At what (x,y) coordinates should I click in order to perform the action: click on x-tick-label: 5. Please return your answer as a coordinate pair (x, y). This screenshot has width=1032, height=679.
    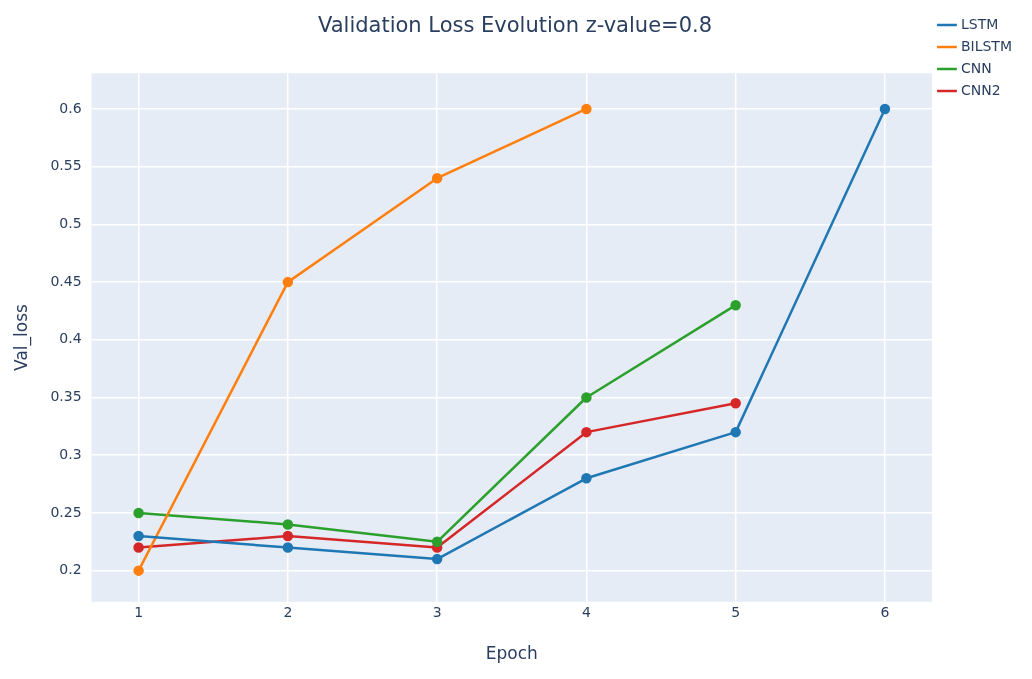
    Looking at the image, I should click on (736, 611).